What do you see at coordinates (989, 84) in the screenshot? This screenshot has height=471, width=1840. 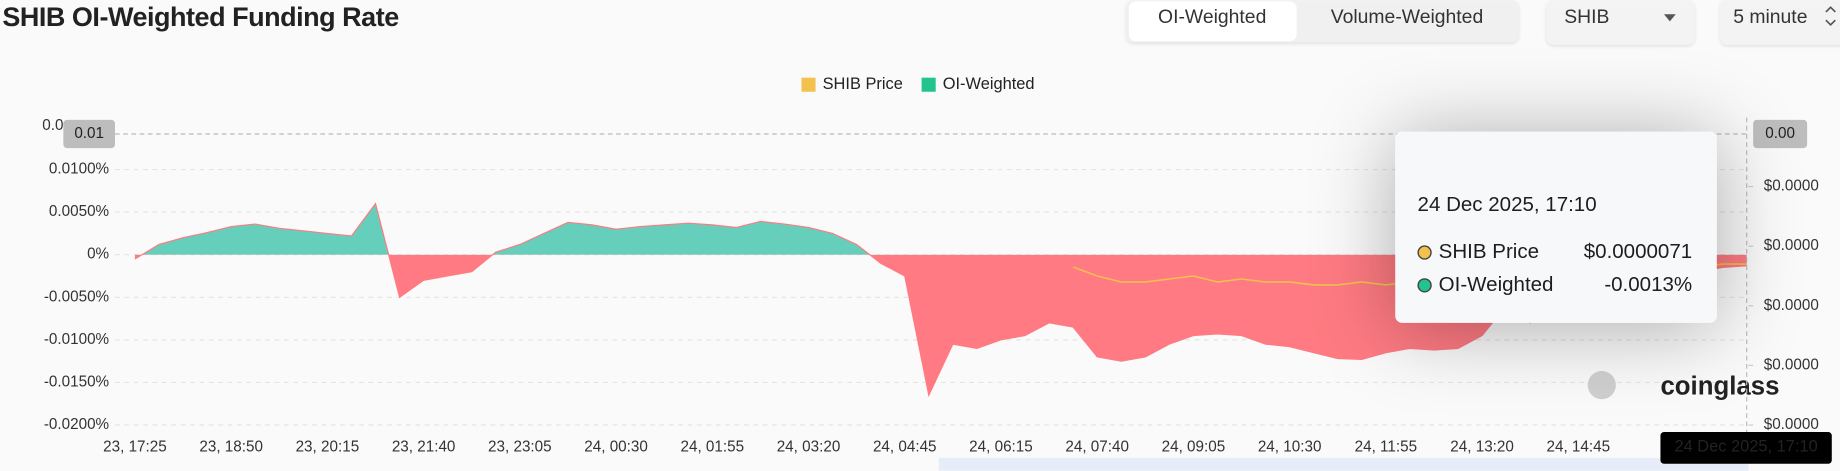 I see `legend-label: OI-Weighted` at bounding box center [989, 84].